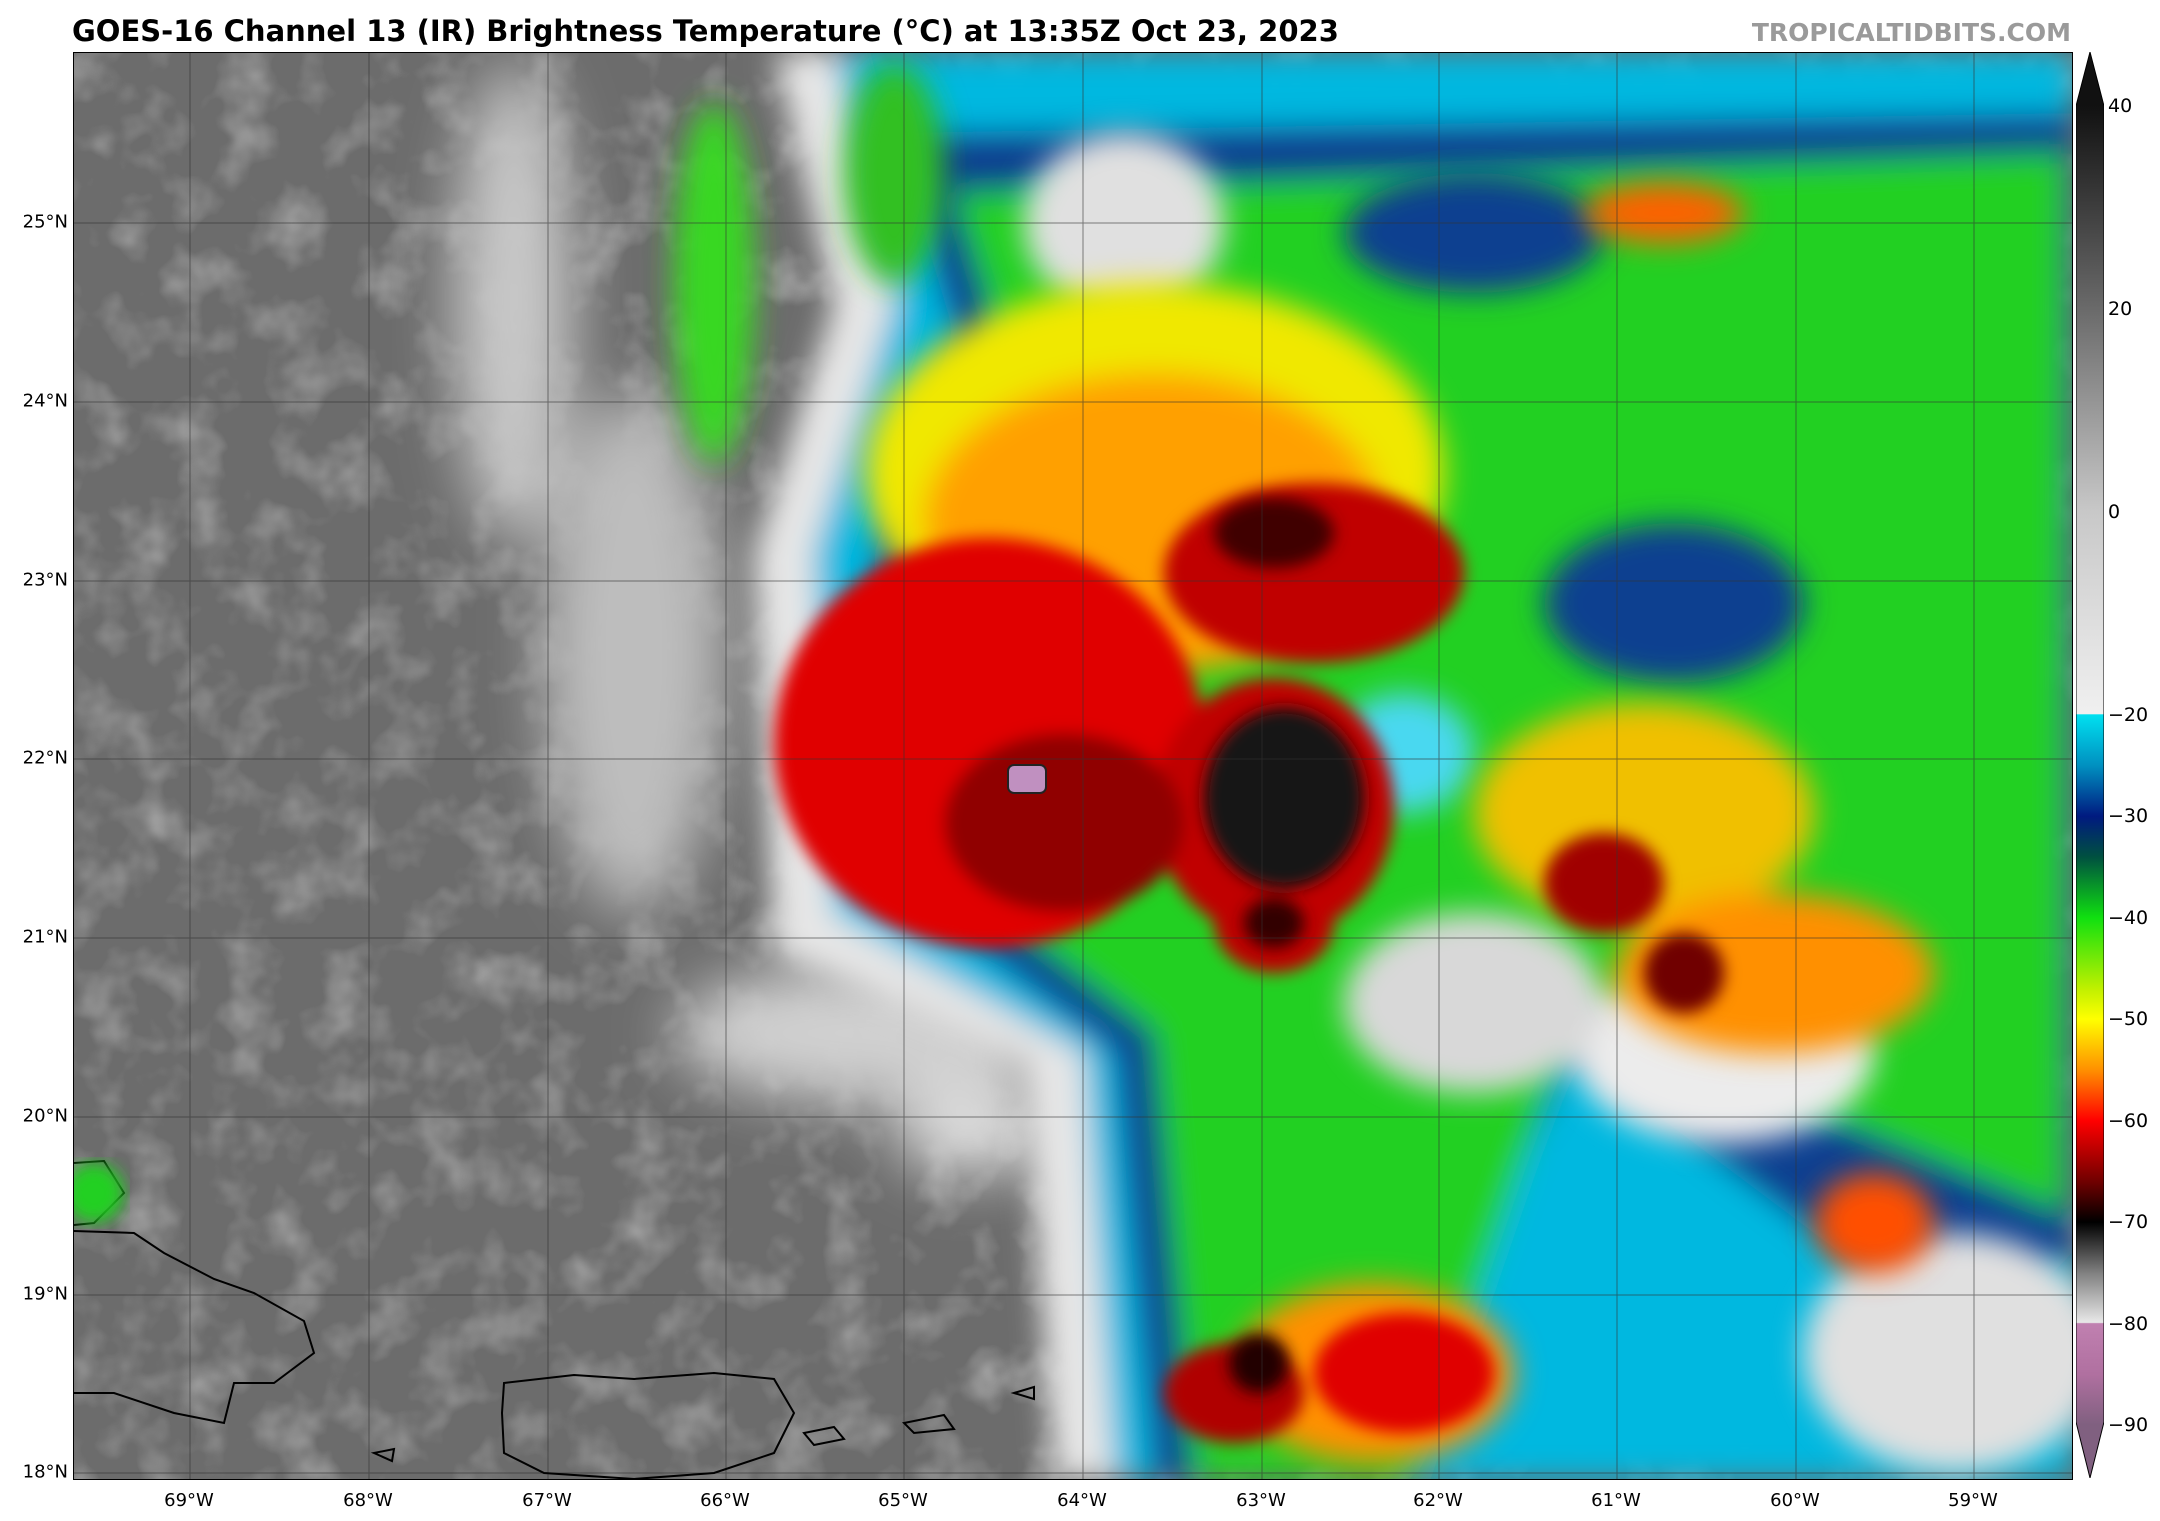 Image resolution: width=2160 pixels, height=1521 pixels. Describe the element at coordinates (2114, 511) in the screenshot. I see `colorbar-tick-label: 0` at that location.